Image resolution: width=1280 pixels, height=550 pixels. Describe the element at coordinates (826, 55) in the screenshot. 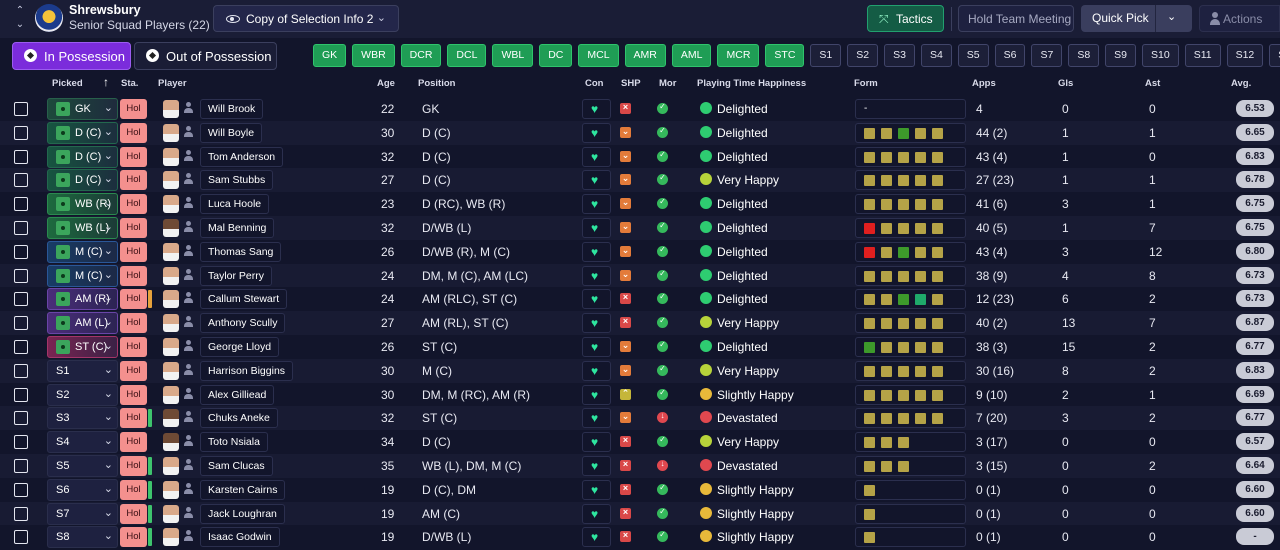

I see `position-chip-s1: S1` at that location.